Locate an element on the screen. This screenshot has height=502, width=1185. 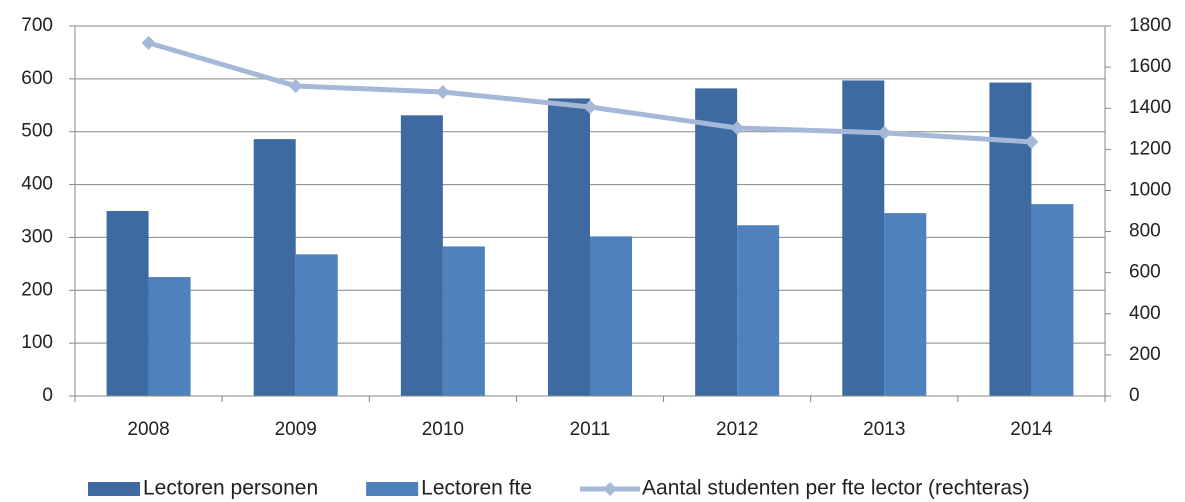
y-tick-label: 100 is located at coordinates (37, 342).